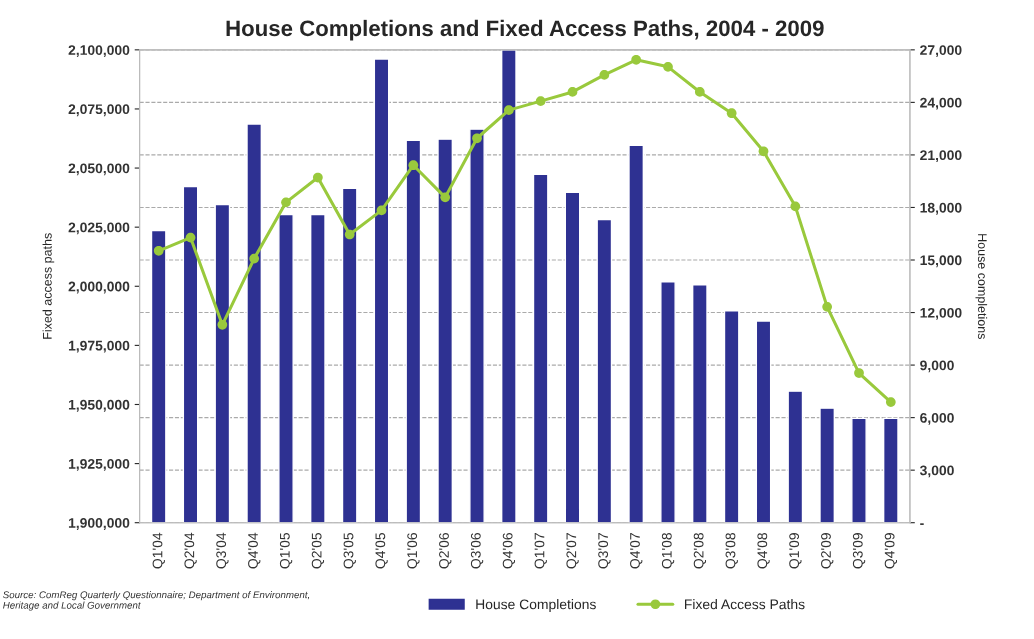  Describe the element at coordinates (99, 228) in the screenshot. I see `y-tick-label: 2,025,000` at that location.